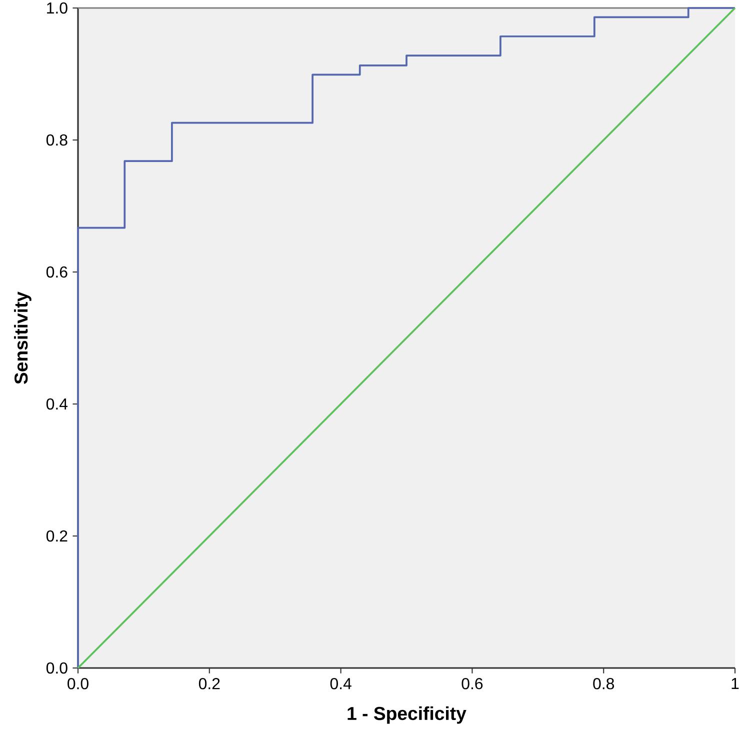 The image size is (750, 744). Describe the element at coordinates (57, 668) in the screenshot. I see `y-tick-label: 0.0` at that location.